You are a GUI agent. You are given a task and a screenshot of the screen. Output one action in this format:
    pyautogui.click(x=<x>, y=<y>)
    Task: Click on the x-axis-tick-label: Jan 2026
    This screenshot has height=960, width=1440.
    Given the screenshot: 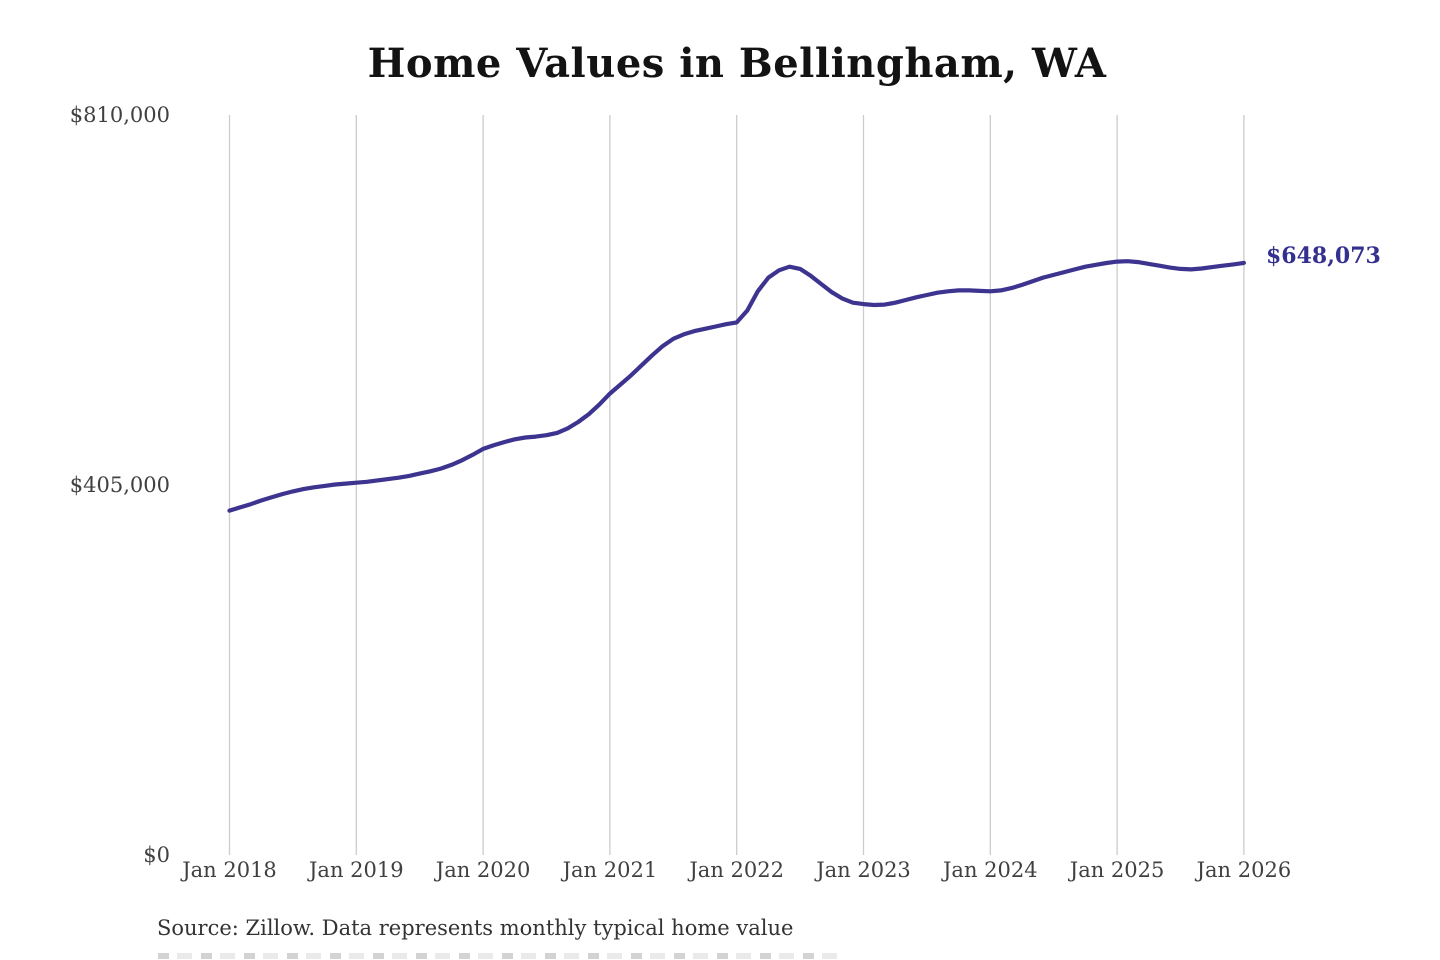 What is the action you would take?
    pyautogui.click(x=1244, y=870)
    